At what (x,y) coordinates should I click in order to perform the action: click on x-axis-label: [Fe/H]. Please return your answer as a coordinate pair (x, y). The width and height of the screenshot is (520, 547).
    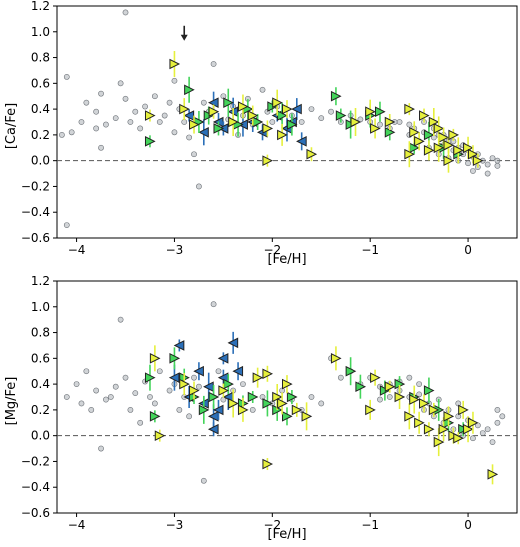
    Looking at the image, I should click on (286, 259).